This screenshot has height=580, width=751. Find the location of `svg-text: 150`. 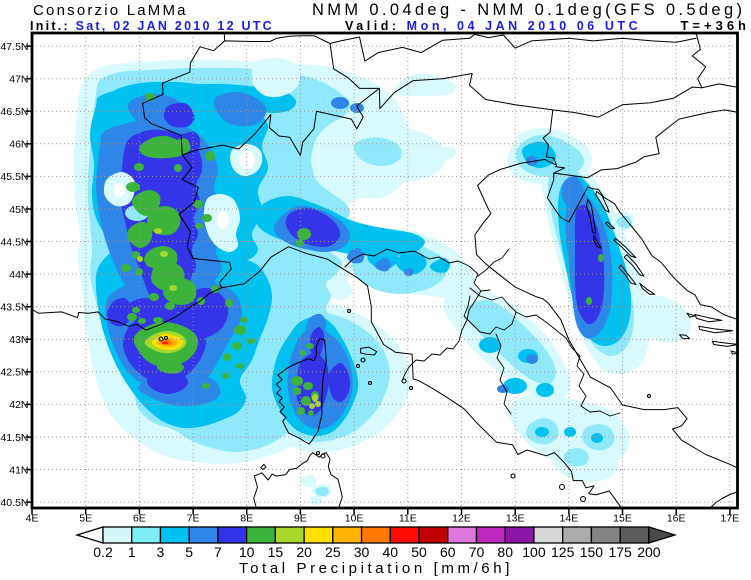

svg-text: 150 is located at coordinates (592, 552).